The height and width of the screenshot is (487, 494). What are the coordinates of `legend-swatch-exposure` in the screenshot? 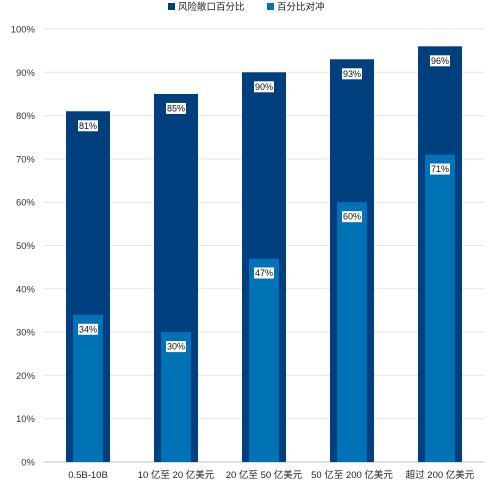 It's located at (171, 6).